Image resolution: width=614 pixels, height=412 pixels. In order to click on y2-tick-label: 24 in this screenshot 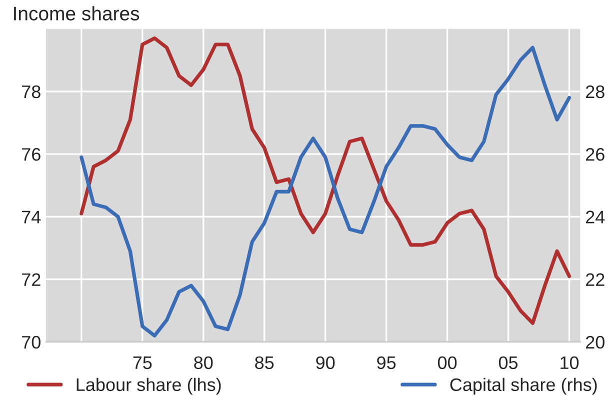, I will do `click(595, 217)`.